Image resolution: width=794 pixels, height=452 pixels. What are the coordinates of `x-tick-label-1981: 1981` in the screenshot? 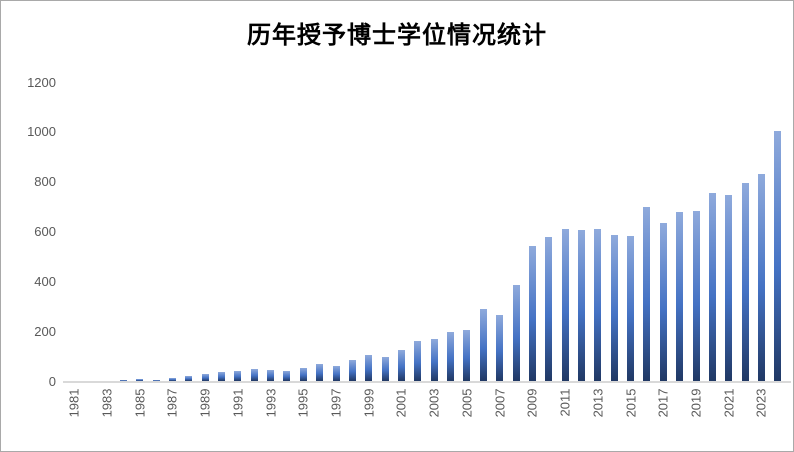 It's located at (74, 403).